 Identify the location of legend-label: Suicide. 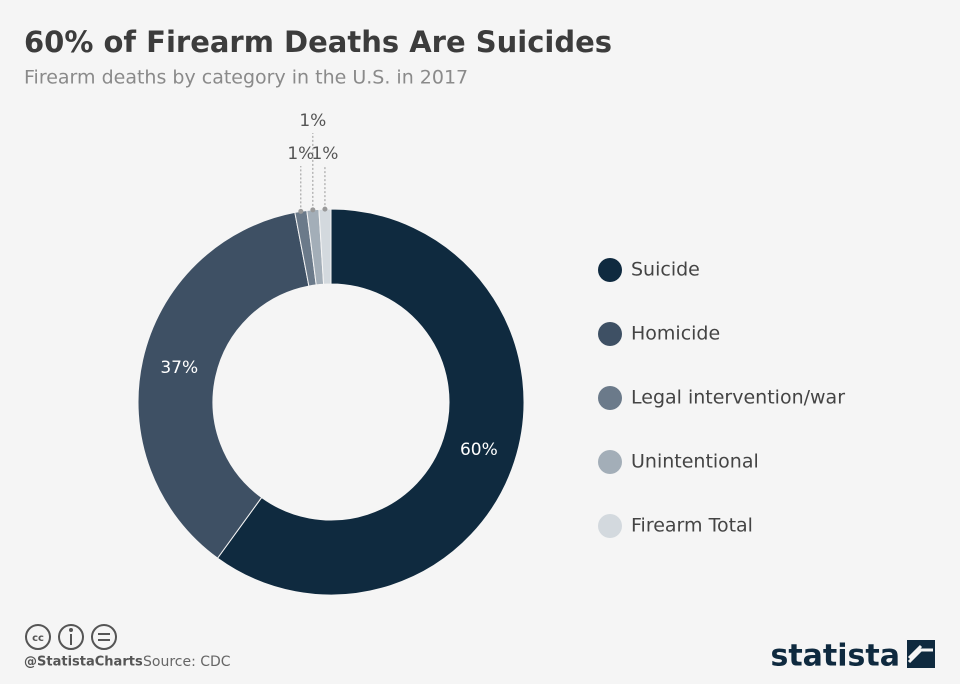
(665, 270).